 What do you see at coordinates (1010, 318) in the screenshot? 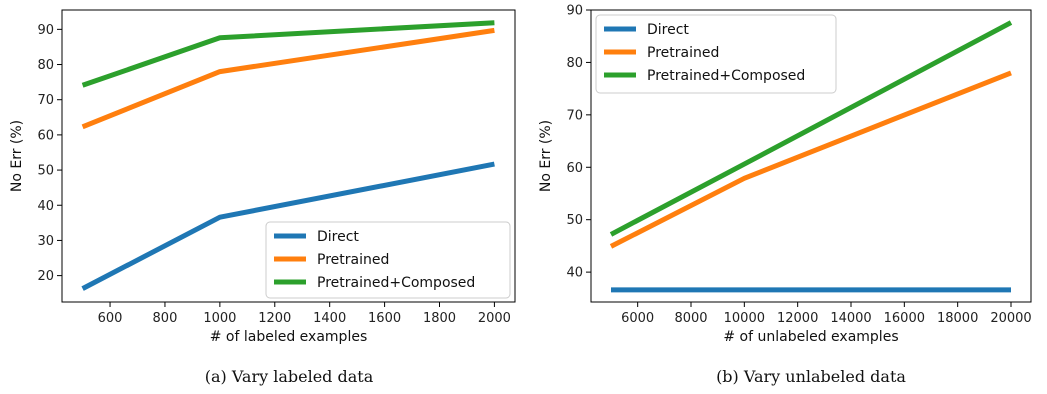
I see `x-tick-label: 20000` at bounding box center [1010, 318].